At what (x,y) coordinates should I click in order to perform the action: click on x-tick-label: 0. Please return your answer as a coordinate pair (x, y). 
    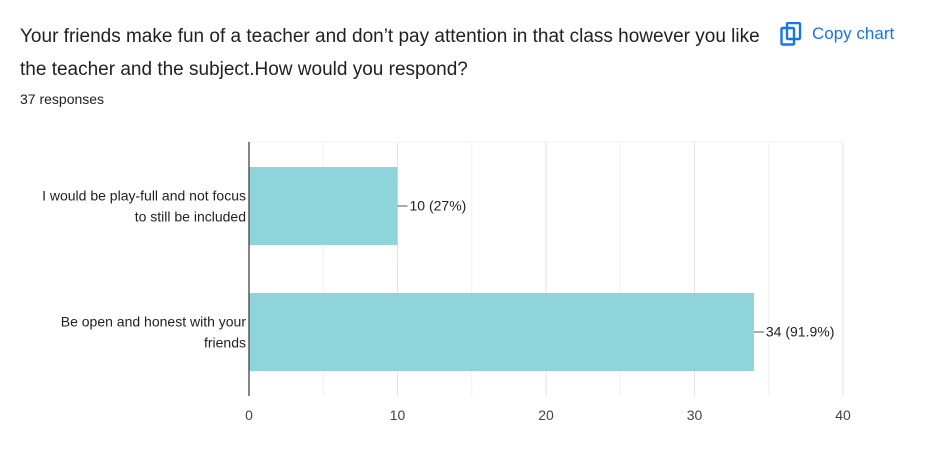
    Looking at the image, I should click on (249, 415).